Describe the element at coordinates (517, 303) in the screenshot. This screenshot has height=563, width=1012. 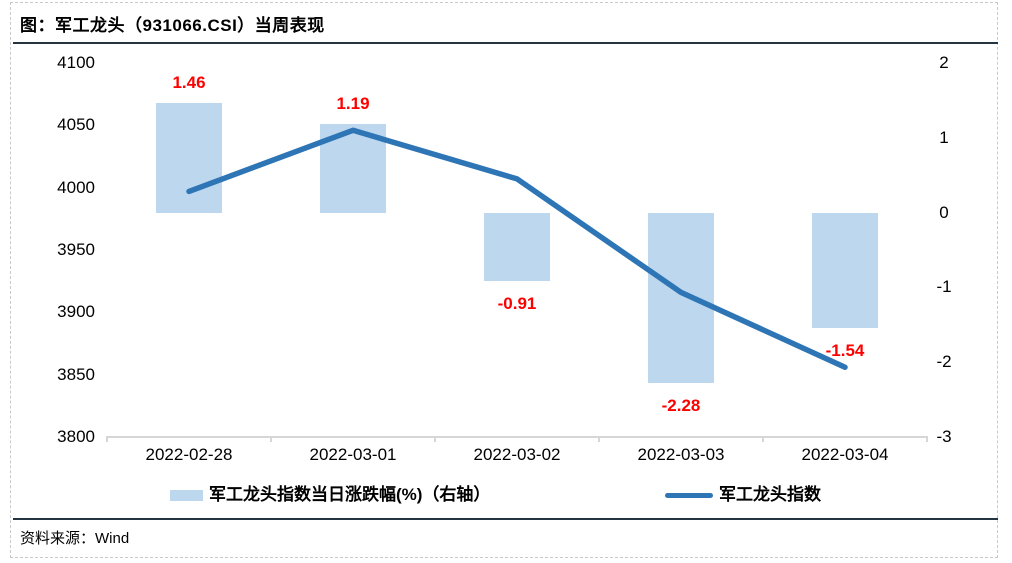
I see `bar-value-label: -0.91` at that location.